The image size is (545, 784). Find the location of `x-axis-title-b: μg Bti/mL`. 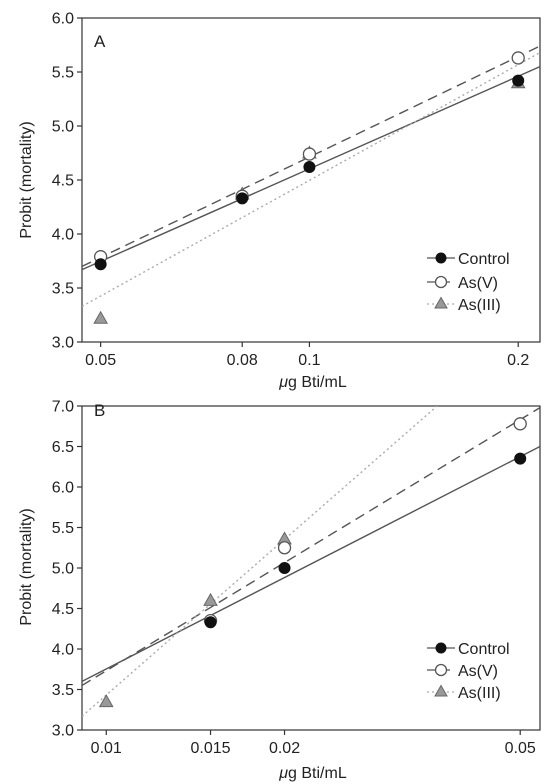

x-axis-title-b: μg Bti/mL is located at coordinates (312, 773).